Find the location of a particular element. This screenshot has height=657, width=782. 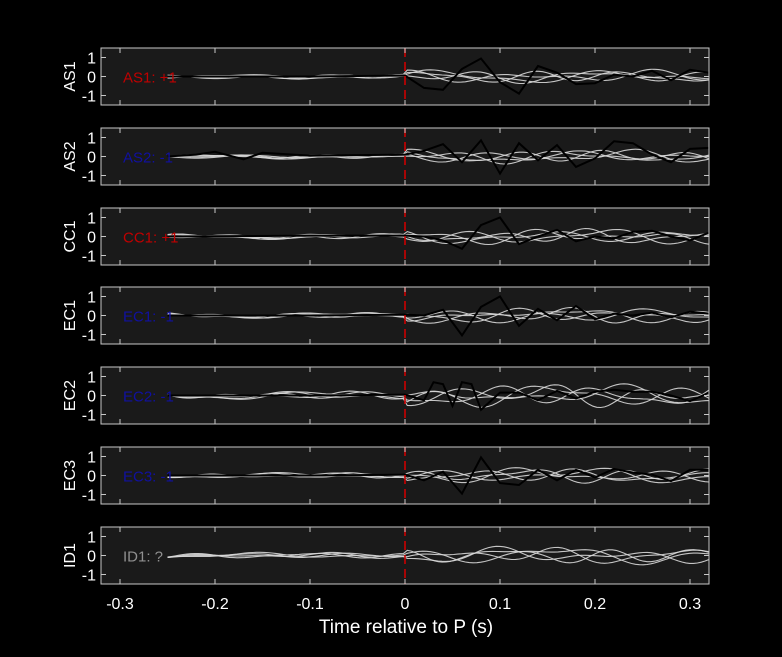

polarity-label: AS2: -1 is located at coordinates (148, 158).